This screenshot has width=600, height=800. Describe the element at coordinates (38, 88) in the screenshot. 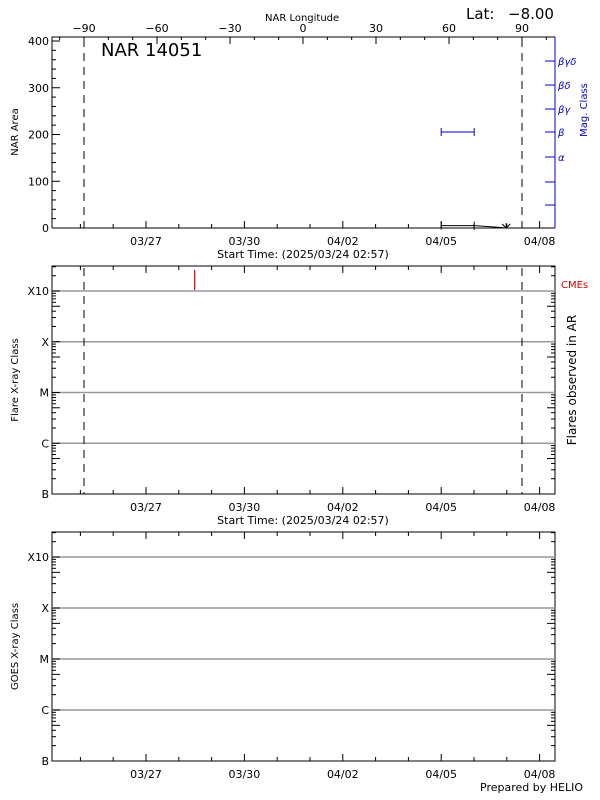

I see `y-tick-label: 300` at that location.